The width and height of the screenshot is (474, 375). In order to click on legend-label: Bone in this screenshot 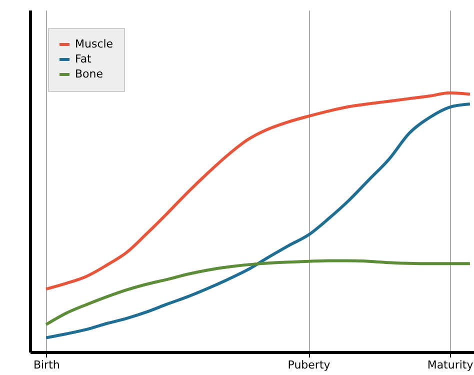, I will do `click(89, 74)`.